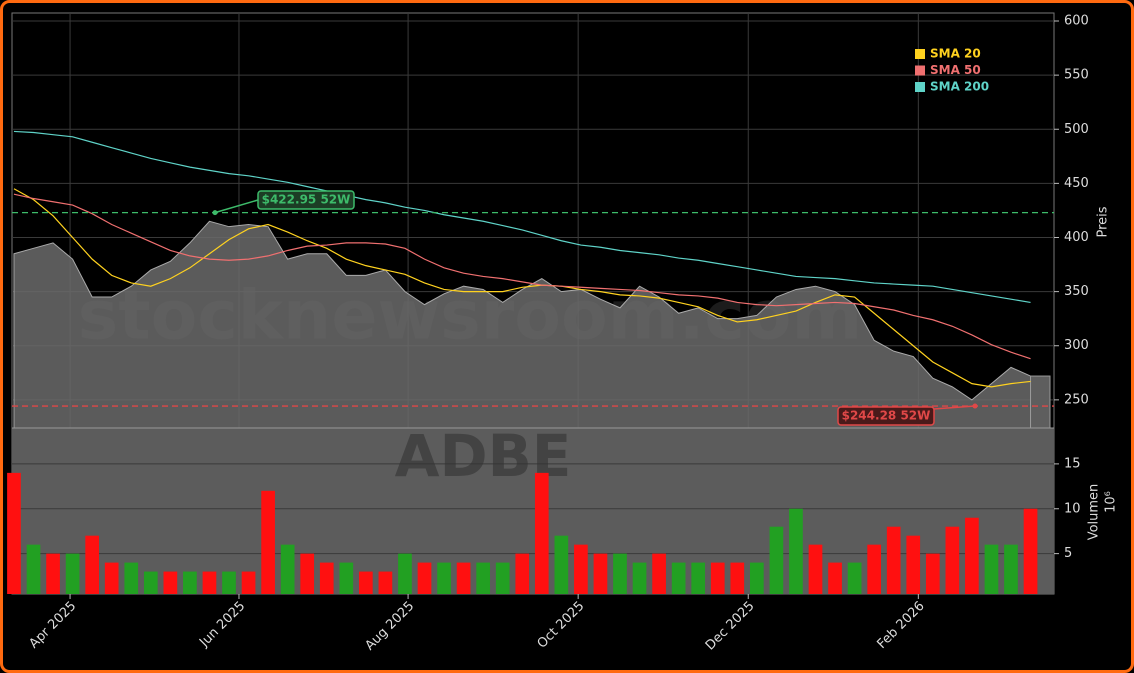 The image size is (1134, 673). I want to click on y-tick-label: 15, so click(1072, 463).